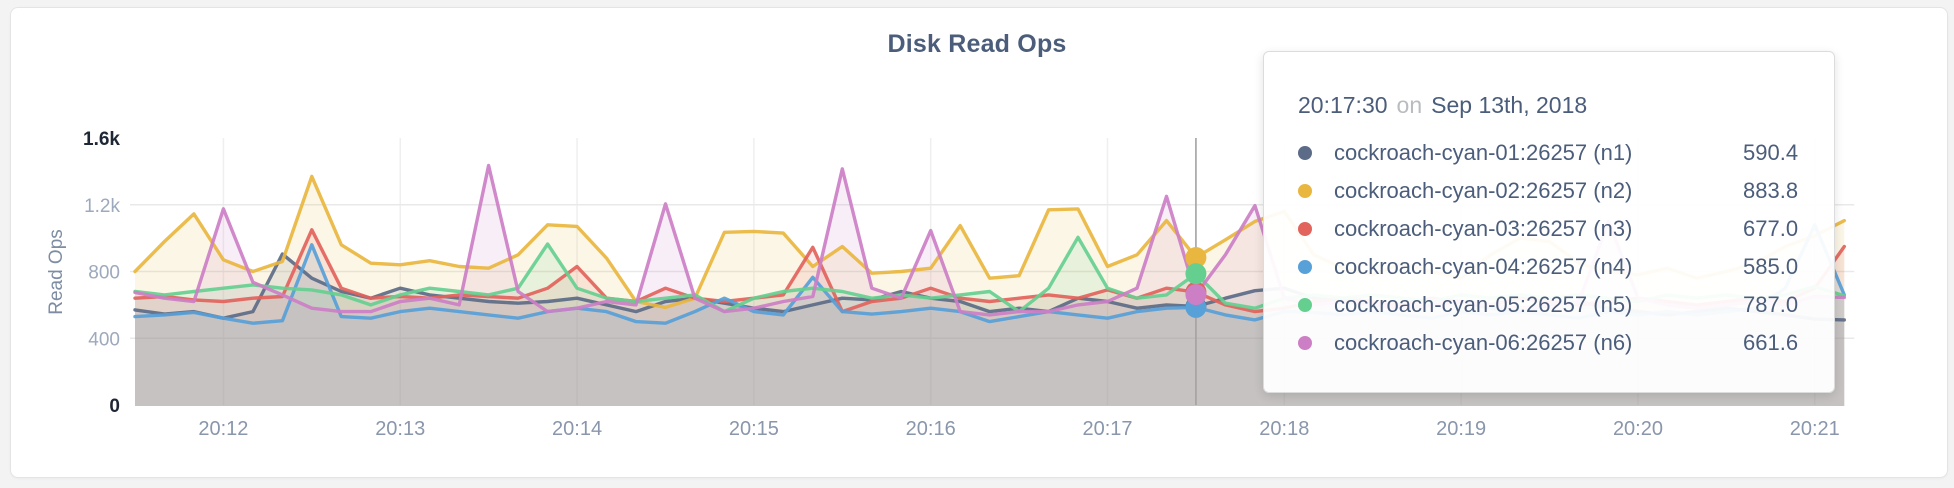  I want to click on tooltip-series-label: cockroach-cyan-05:26257 (n5), so click(1483, 304).